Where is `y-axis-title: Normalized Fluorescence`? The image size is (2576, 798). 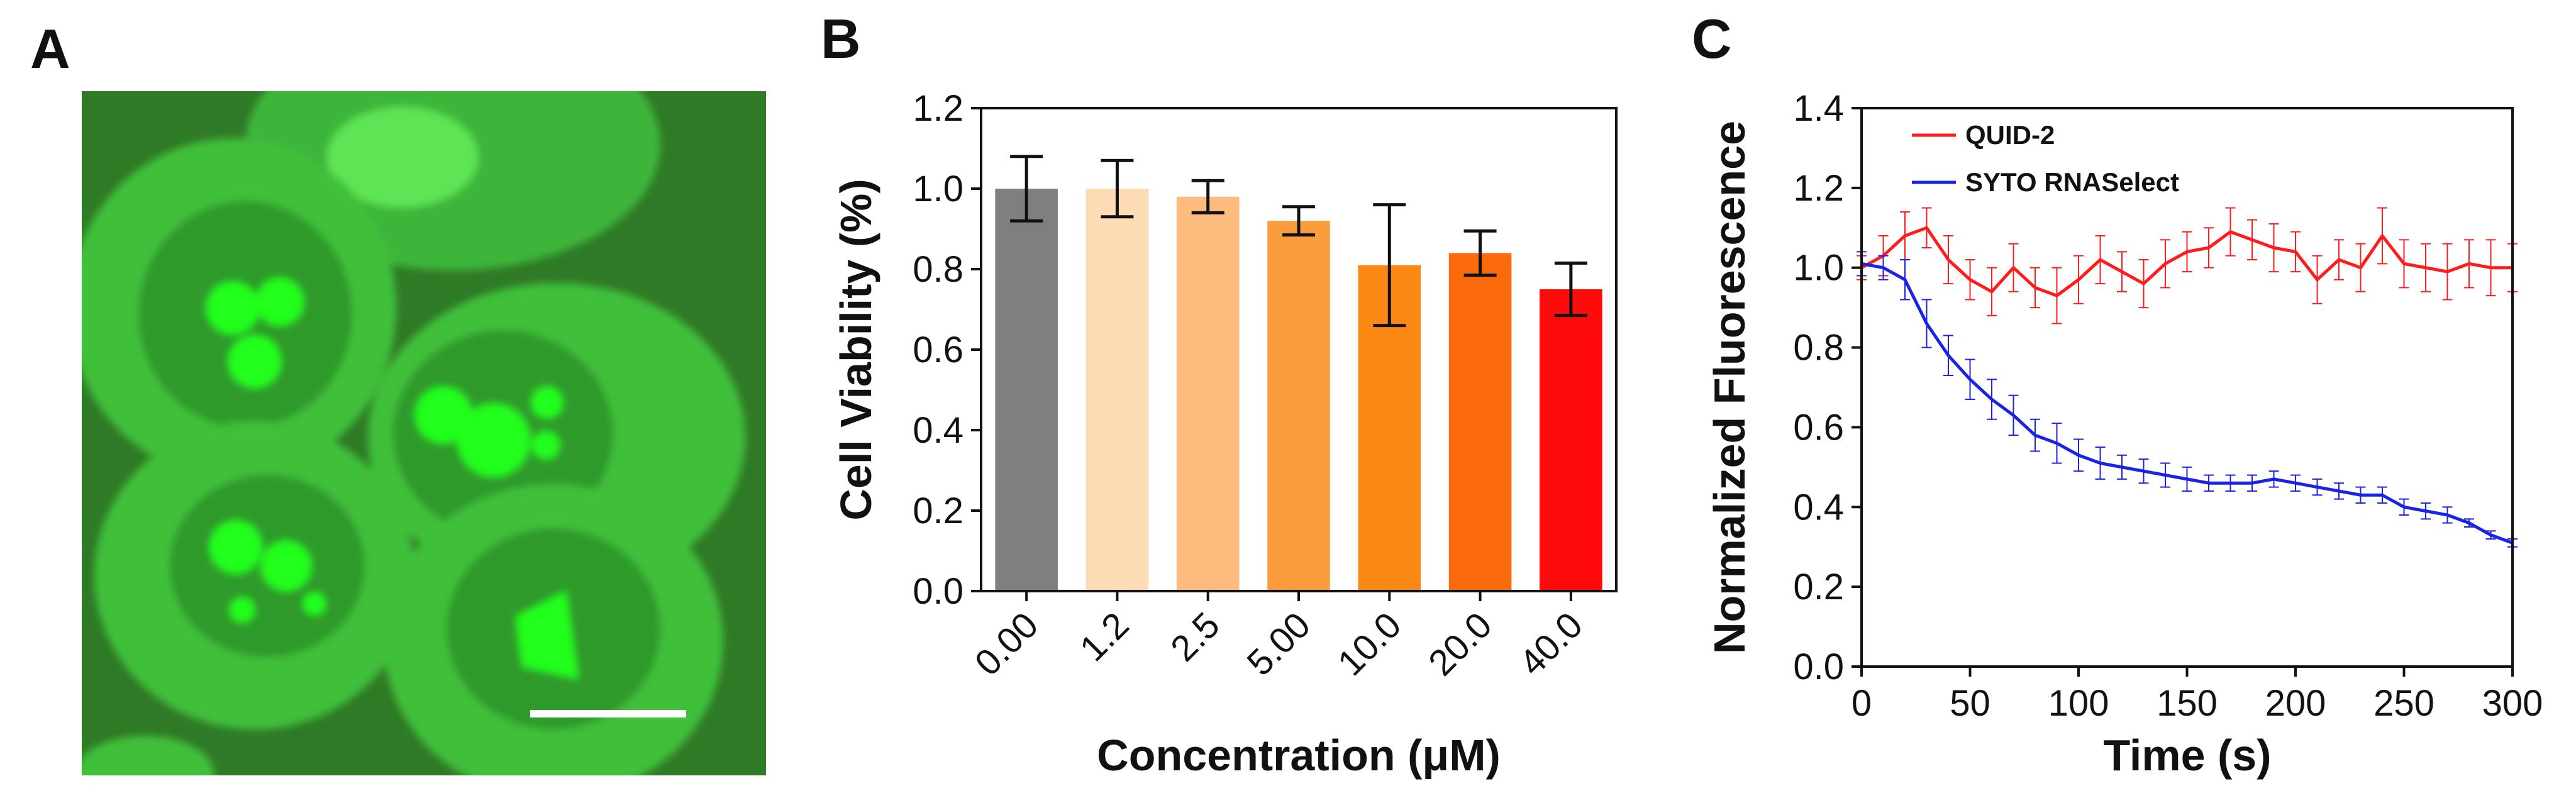 y-axis-title: Normalized Fluorescence is located at coordinates (1729, 387).